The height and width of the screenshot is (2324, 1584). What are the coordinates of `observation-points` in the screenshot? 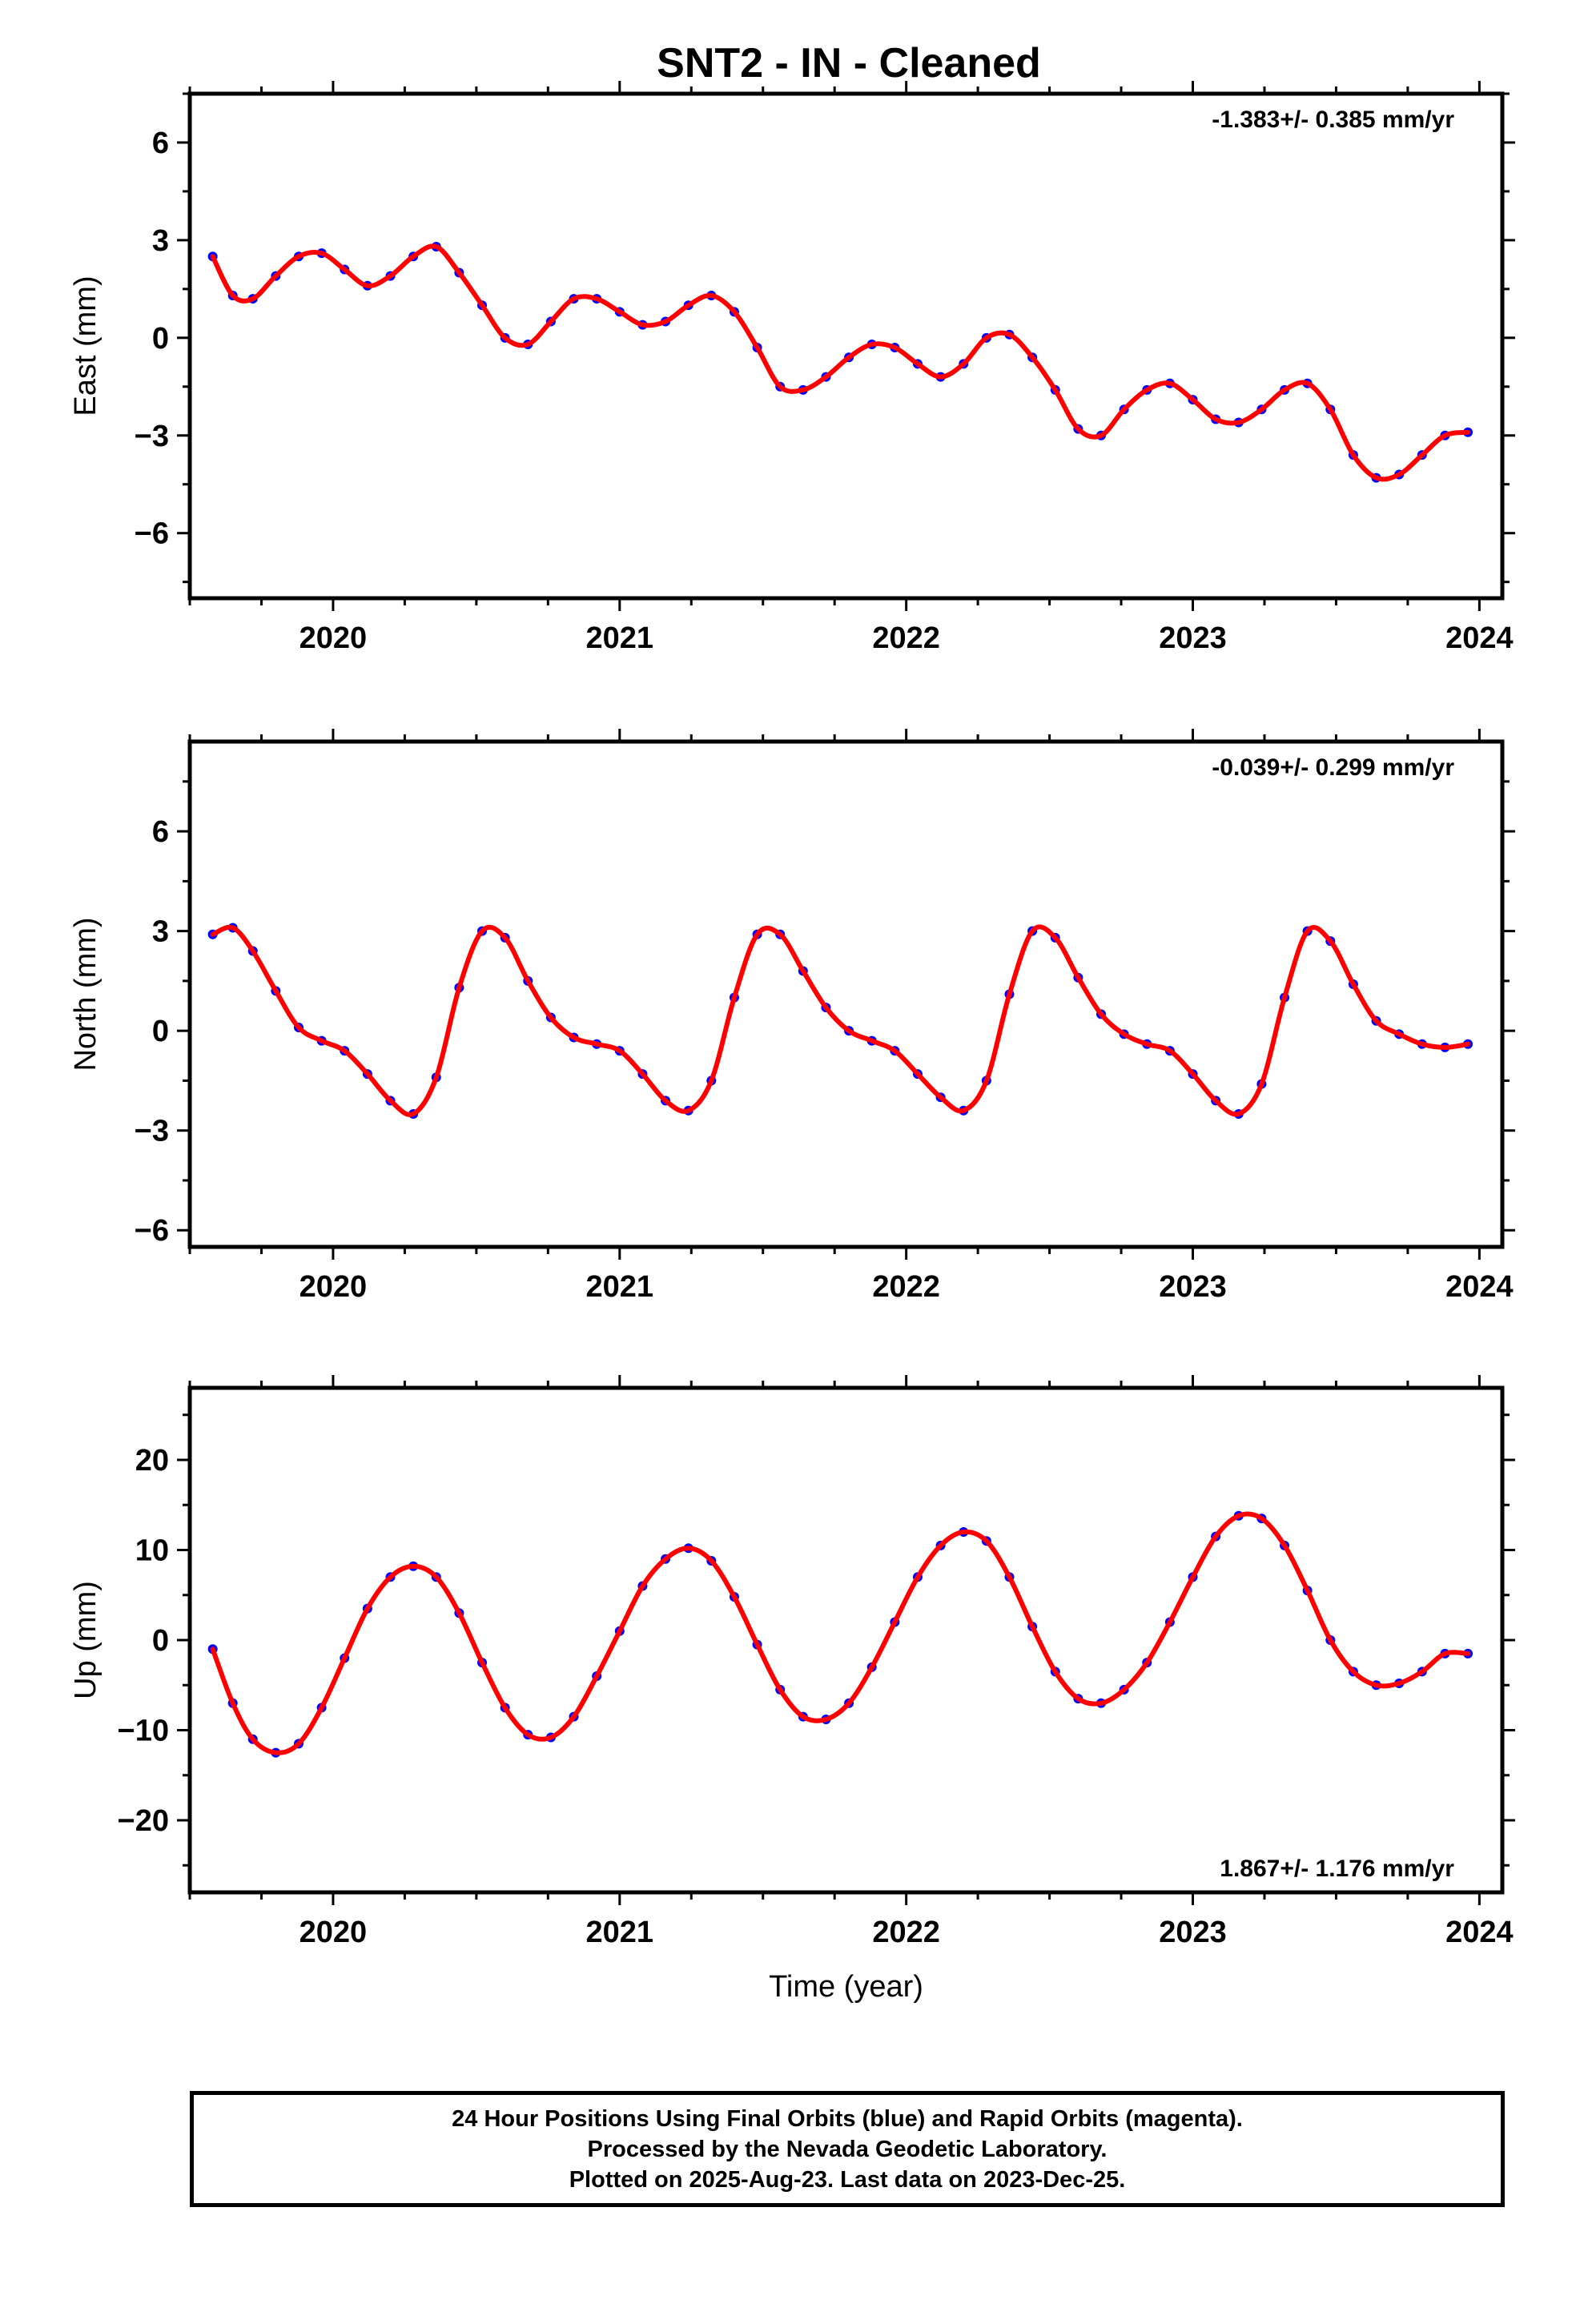 It's located at (840, 1634).